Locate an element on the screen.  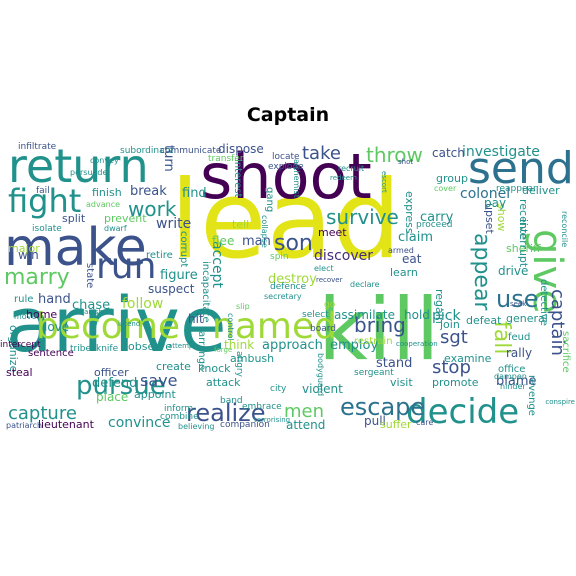
word-alchemist: alchemist is located at coordinates (296, 178).